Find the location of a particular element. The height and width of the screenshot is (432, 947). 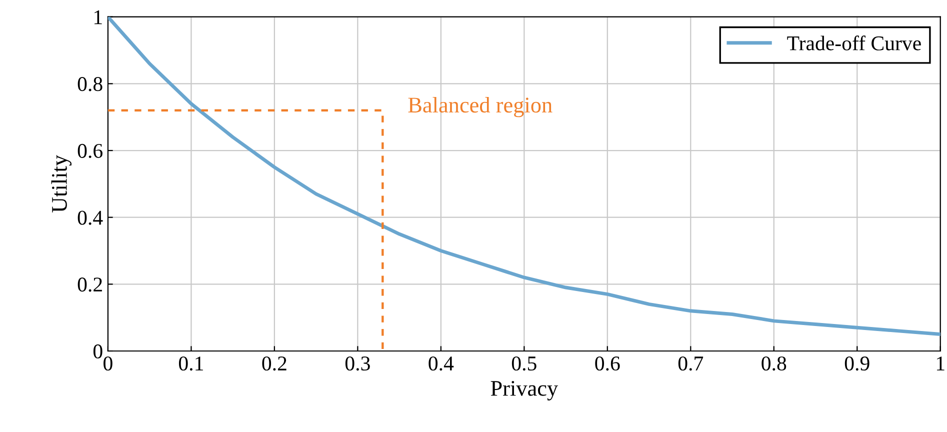

x-tick-label: 0.7 is located at coordinates (691, 363).